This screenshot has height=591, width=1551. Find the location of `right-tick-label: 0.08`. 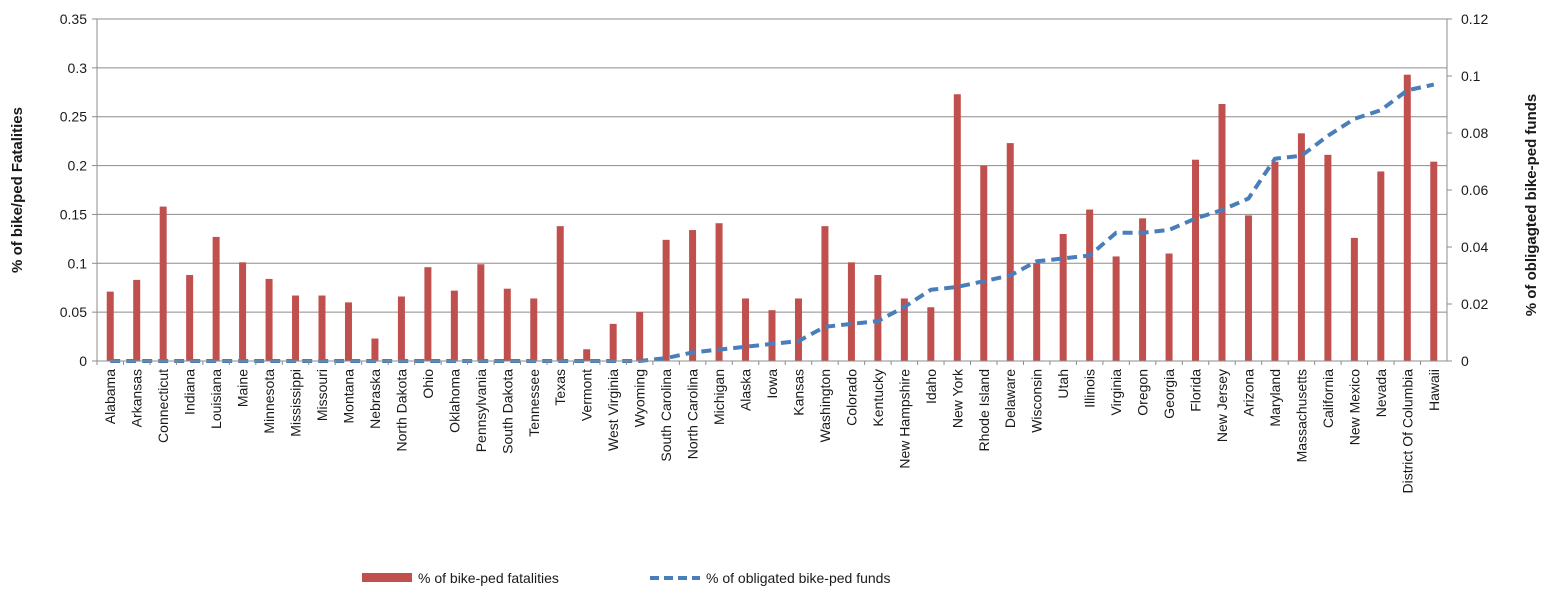

right-tick-label: 0.08 is located at coordinates (1474, 133).